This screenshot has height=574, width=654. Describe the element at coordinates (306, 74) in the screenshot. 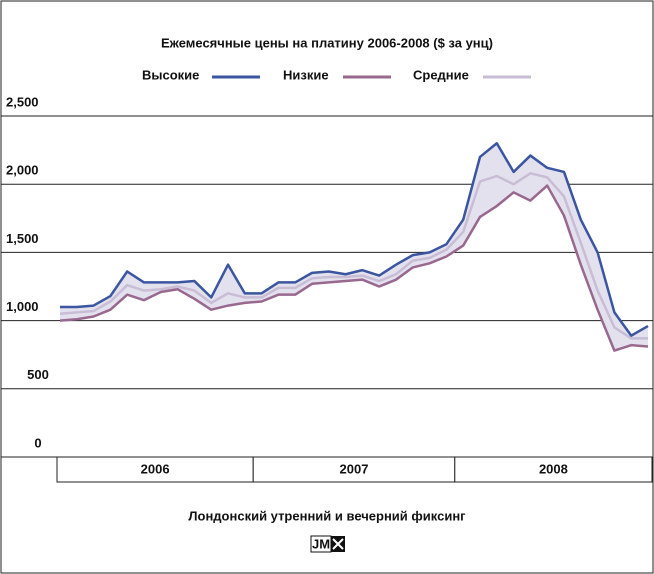

I see `legend-label: Низкие` at that location.